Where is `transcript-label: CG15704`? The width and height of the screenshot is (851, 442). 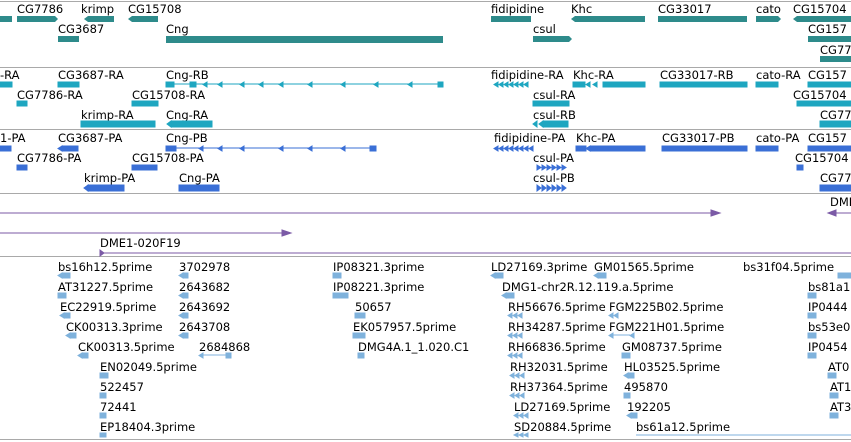 transcript-label: CG15704 is located at coordinates (820, 95).